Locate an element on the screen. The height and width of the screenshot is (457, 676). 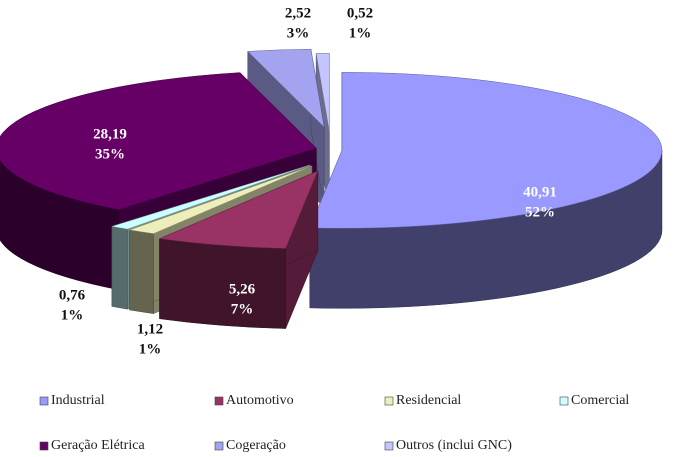
value-label: 0,76 is located at coordinates (72, 295).